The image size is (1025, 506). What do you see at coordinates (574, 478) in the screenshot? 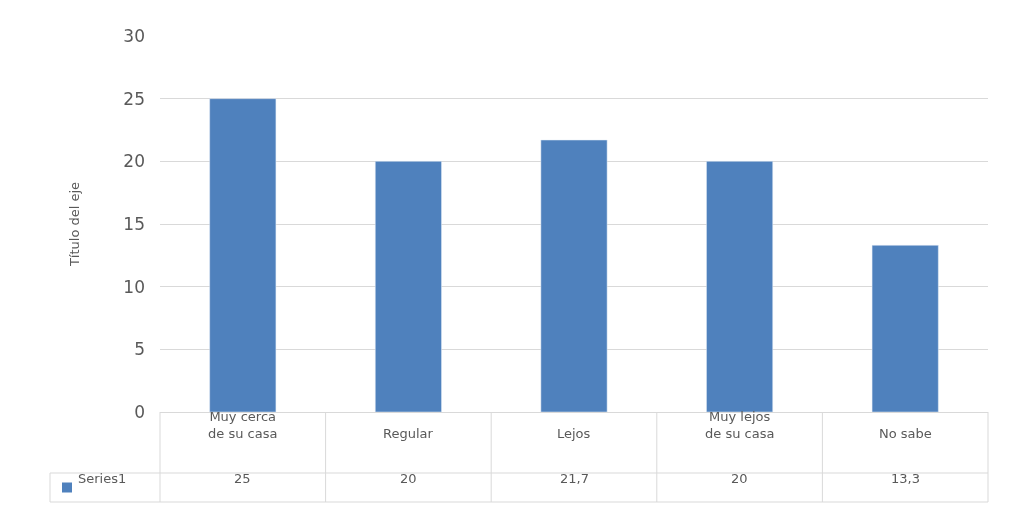
I see `data-label: 21,7` at bounding box center [574, 478].